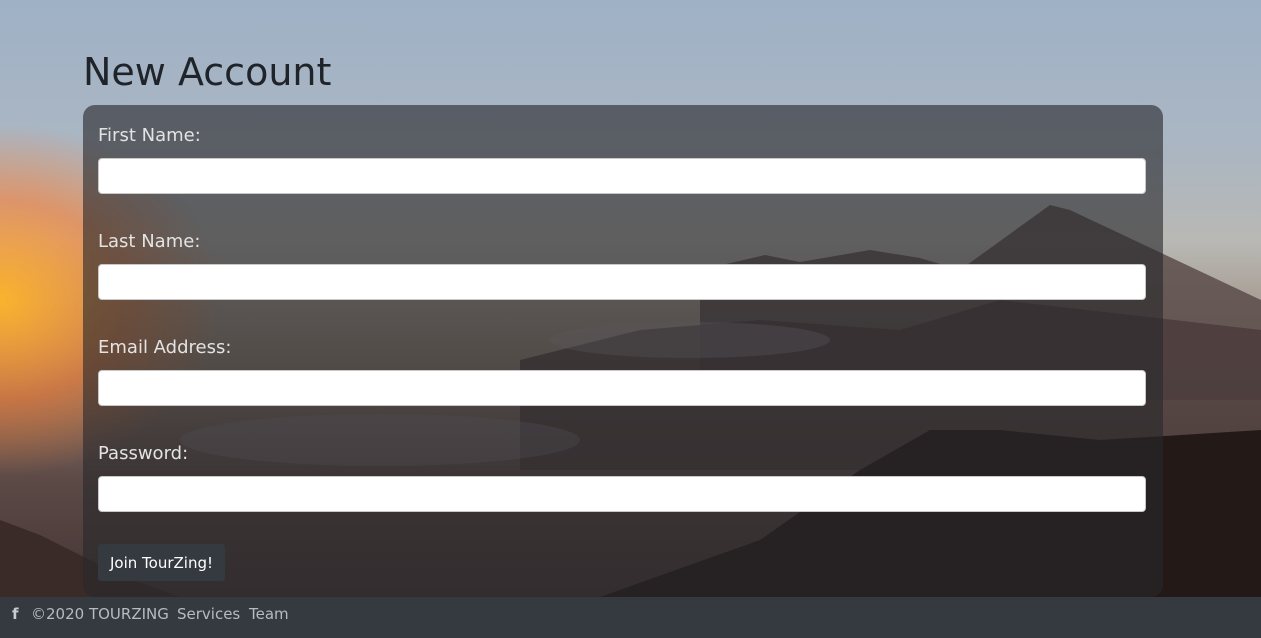 This screenshot has height=638, width=1261. Describe the element at coordinates (15, 614) in the screenshot. I see `facebook-icon: f` at that location.